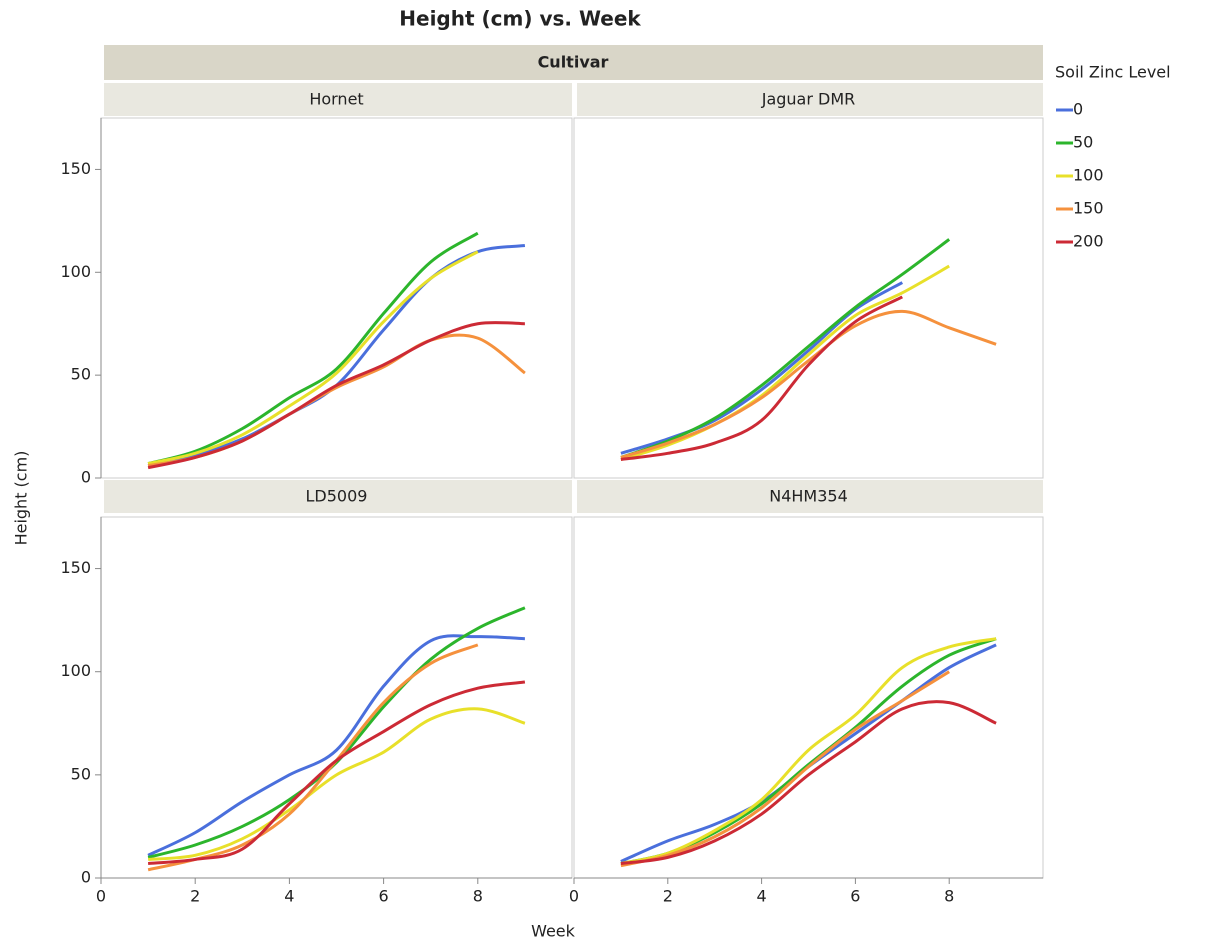 The width and height of the screenshot is (1206, 951). I want to click on panel-title: N4HM354, so click(808, 496).